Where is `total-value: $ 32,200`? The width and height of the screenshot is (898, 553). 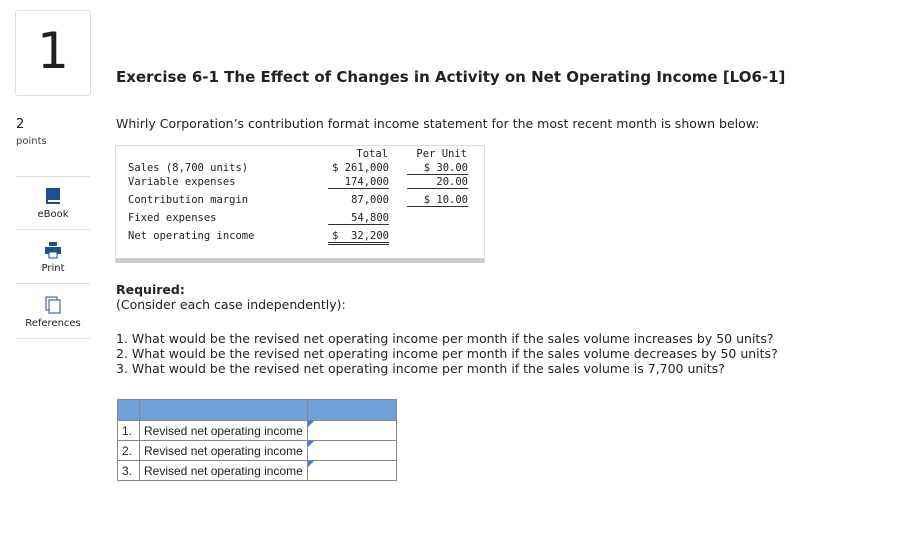
total-value: $ 32,200 is located at coordinates (358, 237).